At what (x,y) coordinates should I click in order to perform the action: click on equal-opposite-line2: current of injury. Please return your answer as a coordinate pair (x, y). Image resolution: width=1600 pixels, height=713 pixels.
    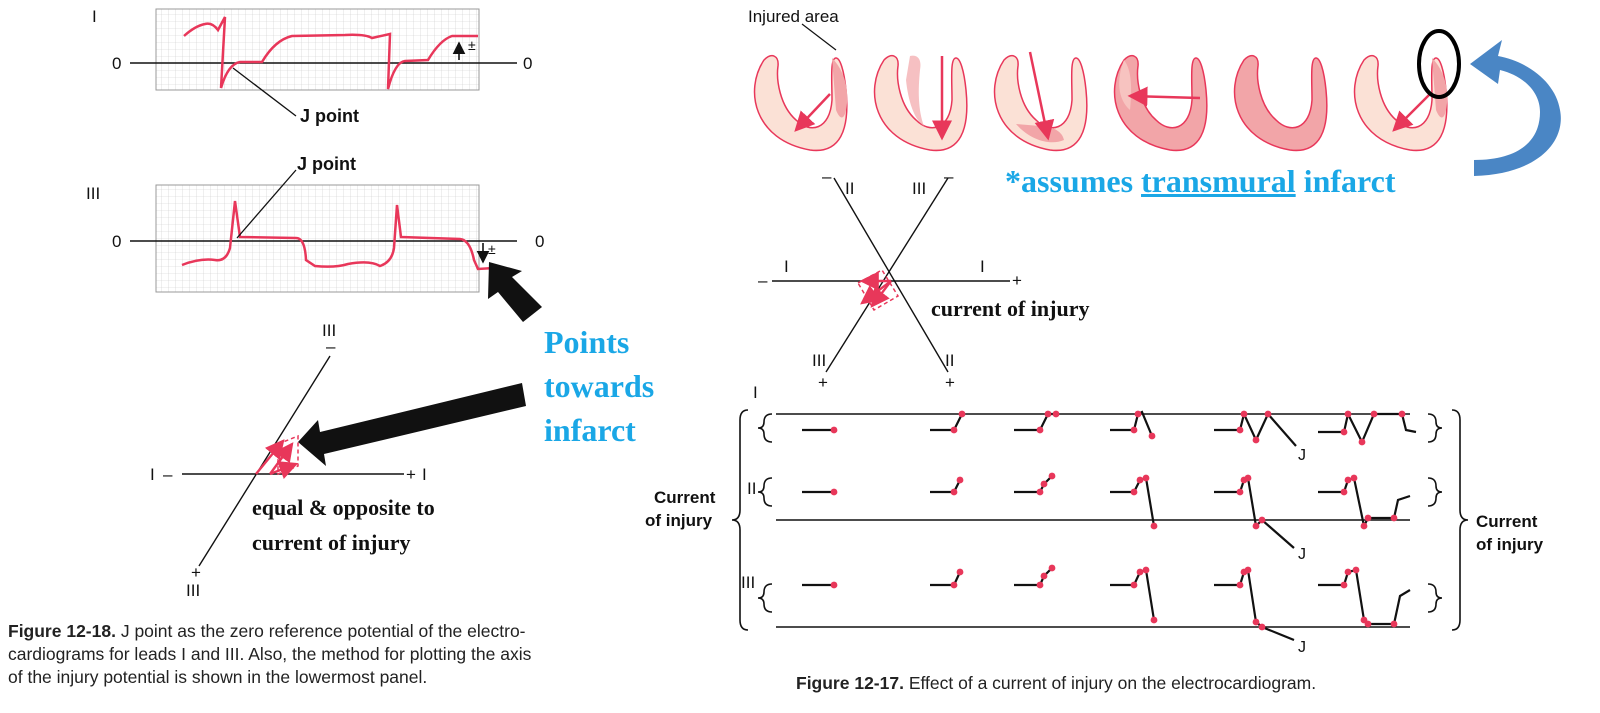
    Looking at the image, I should click on (331, 542).